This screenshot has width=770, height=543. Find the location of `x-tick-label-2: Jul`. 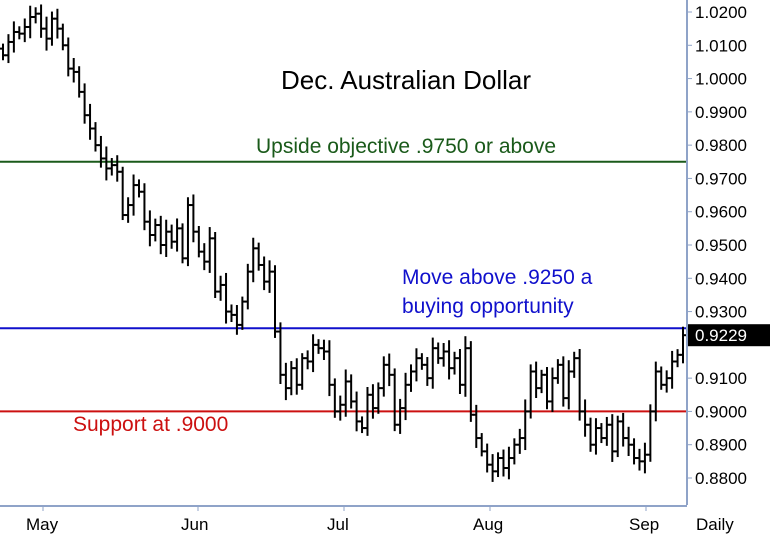

x-tick-label-2: Jul is located at coordinates (338, 524).